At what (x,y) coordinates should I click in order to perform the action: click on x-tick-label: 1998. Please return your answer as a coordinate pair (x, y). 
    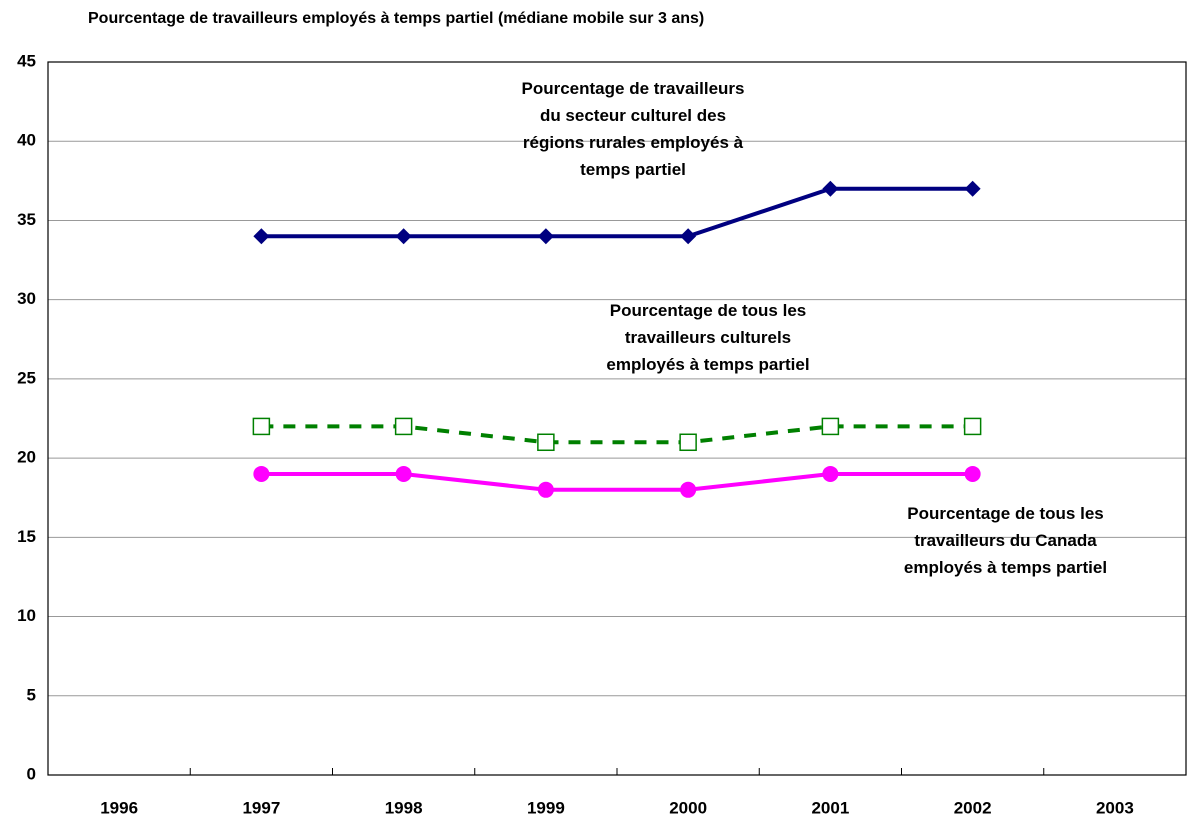
    Looking at the image, I should click on (404, 807).